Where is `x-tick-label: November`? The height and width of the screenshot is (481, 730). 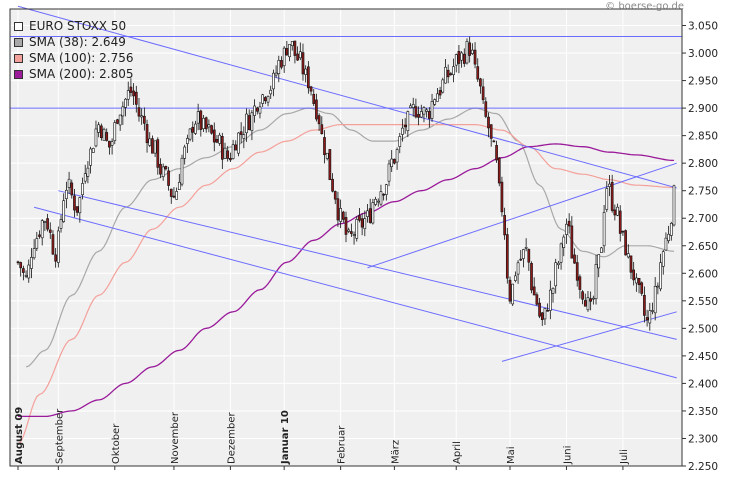 x-tick-label: November is located at coordinates (175, 437).